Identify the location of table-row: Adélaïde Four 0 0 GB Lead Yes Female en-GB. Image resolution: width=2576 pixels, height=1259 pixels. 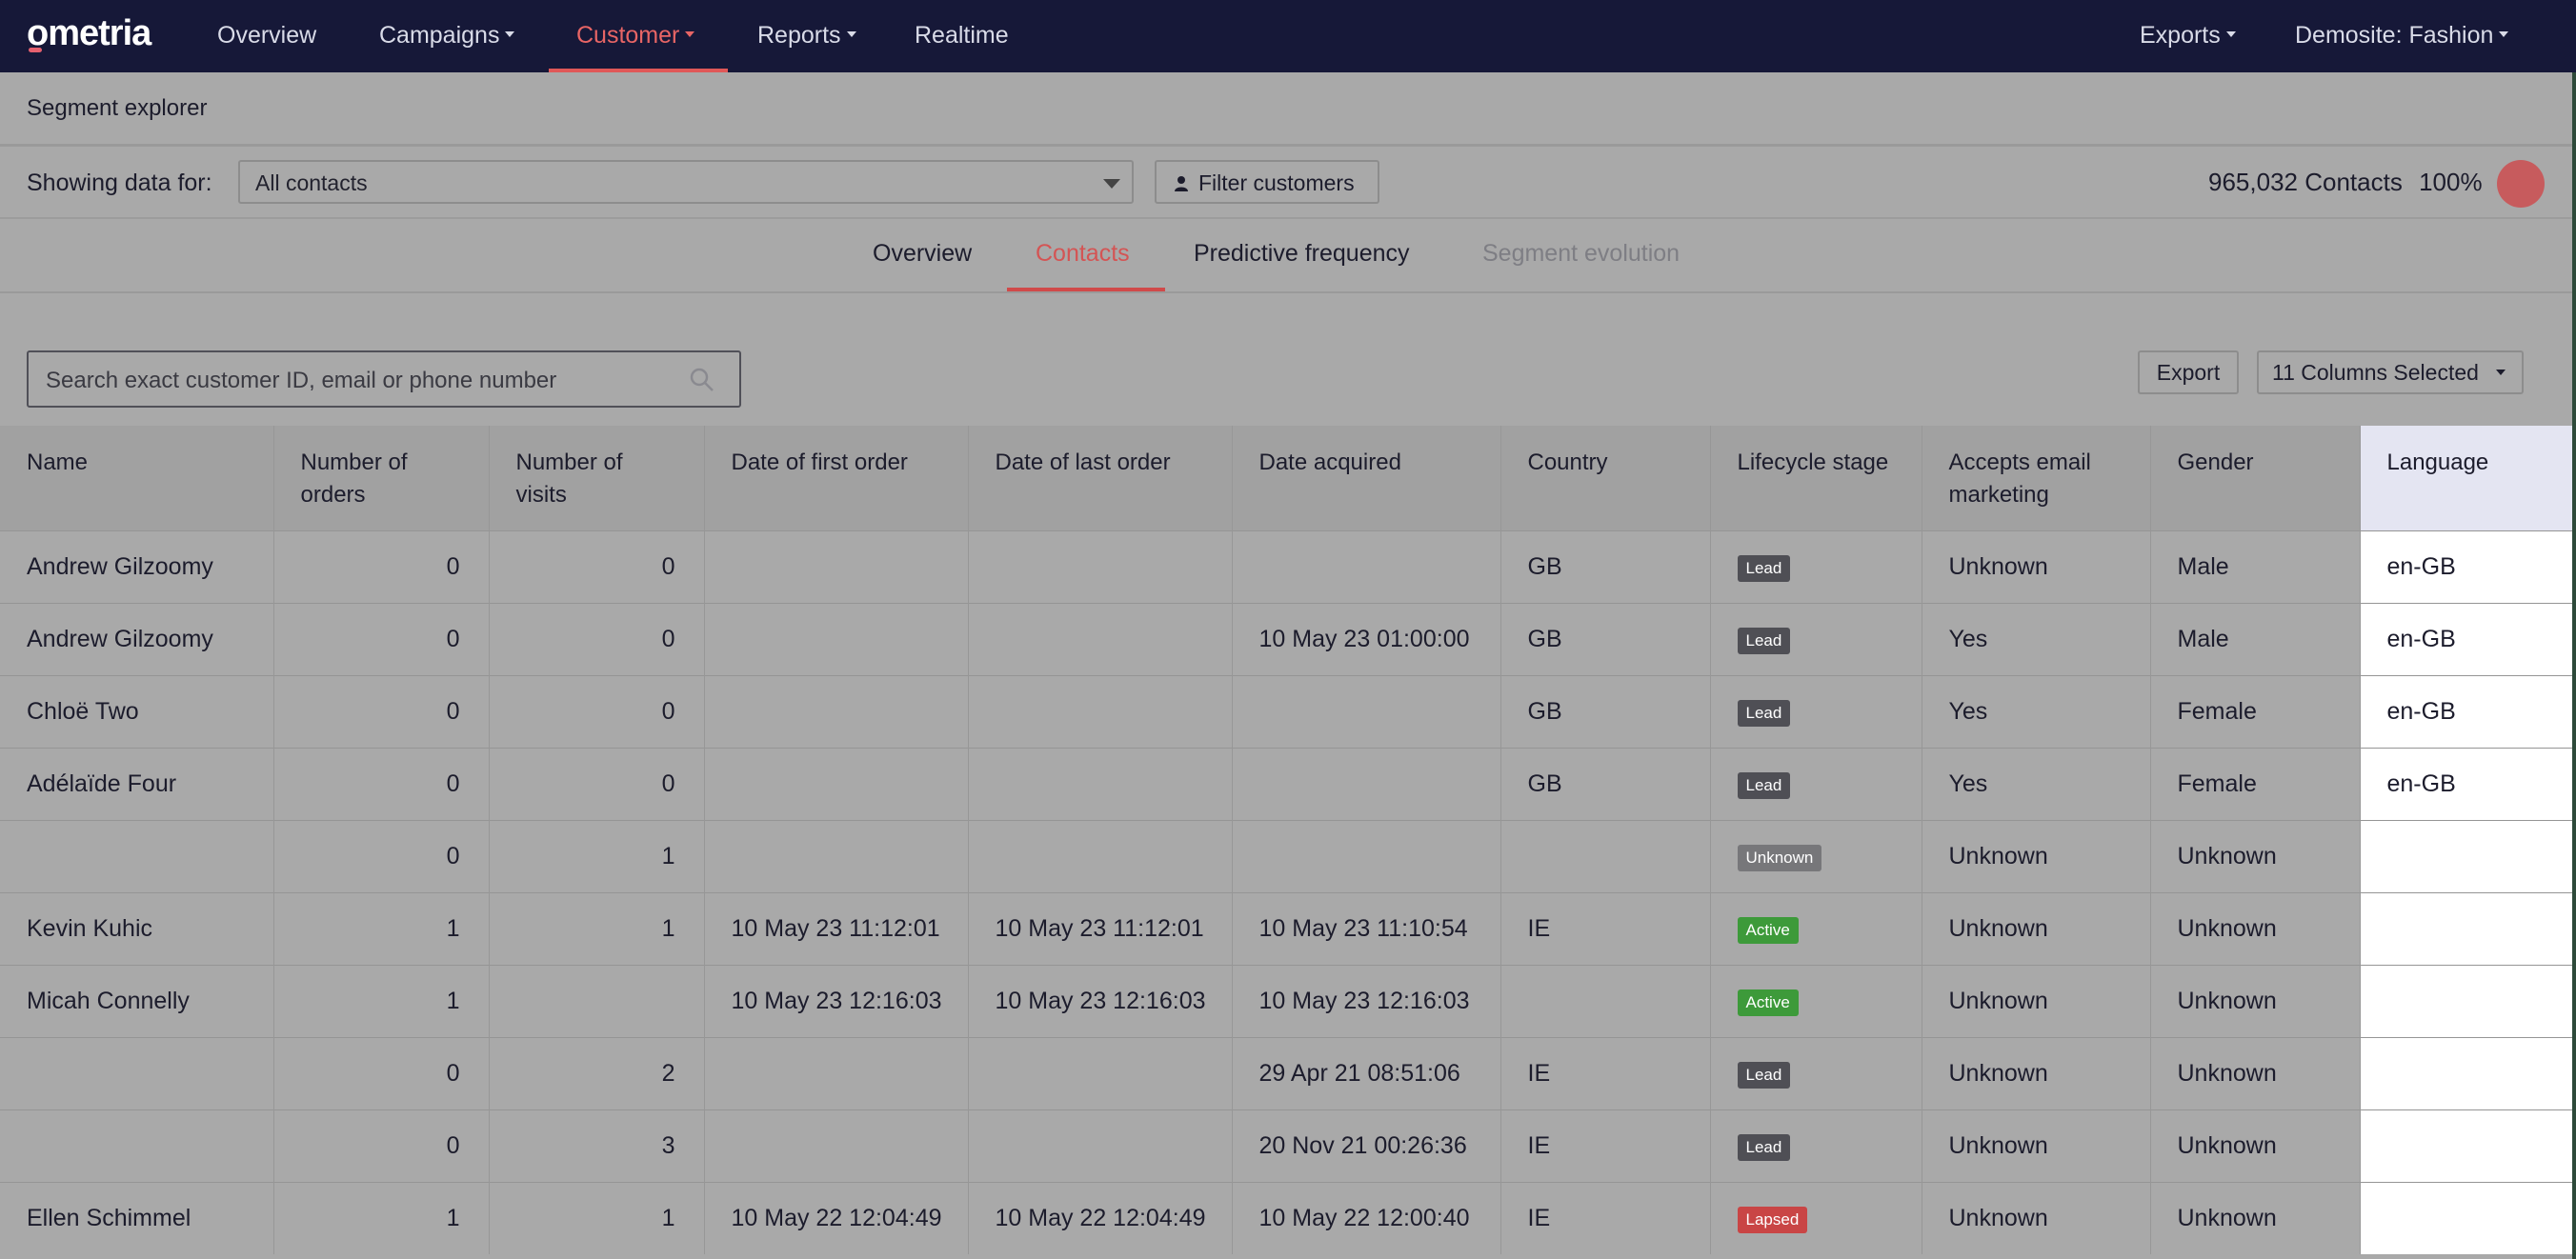
(1288, 783).